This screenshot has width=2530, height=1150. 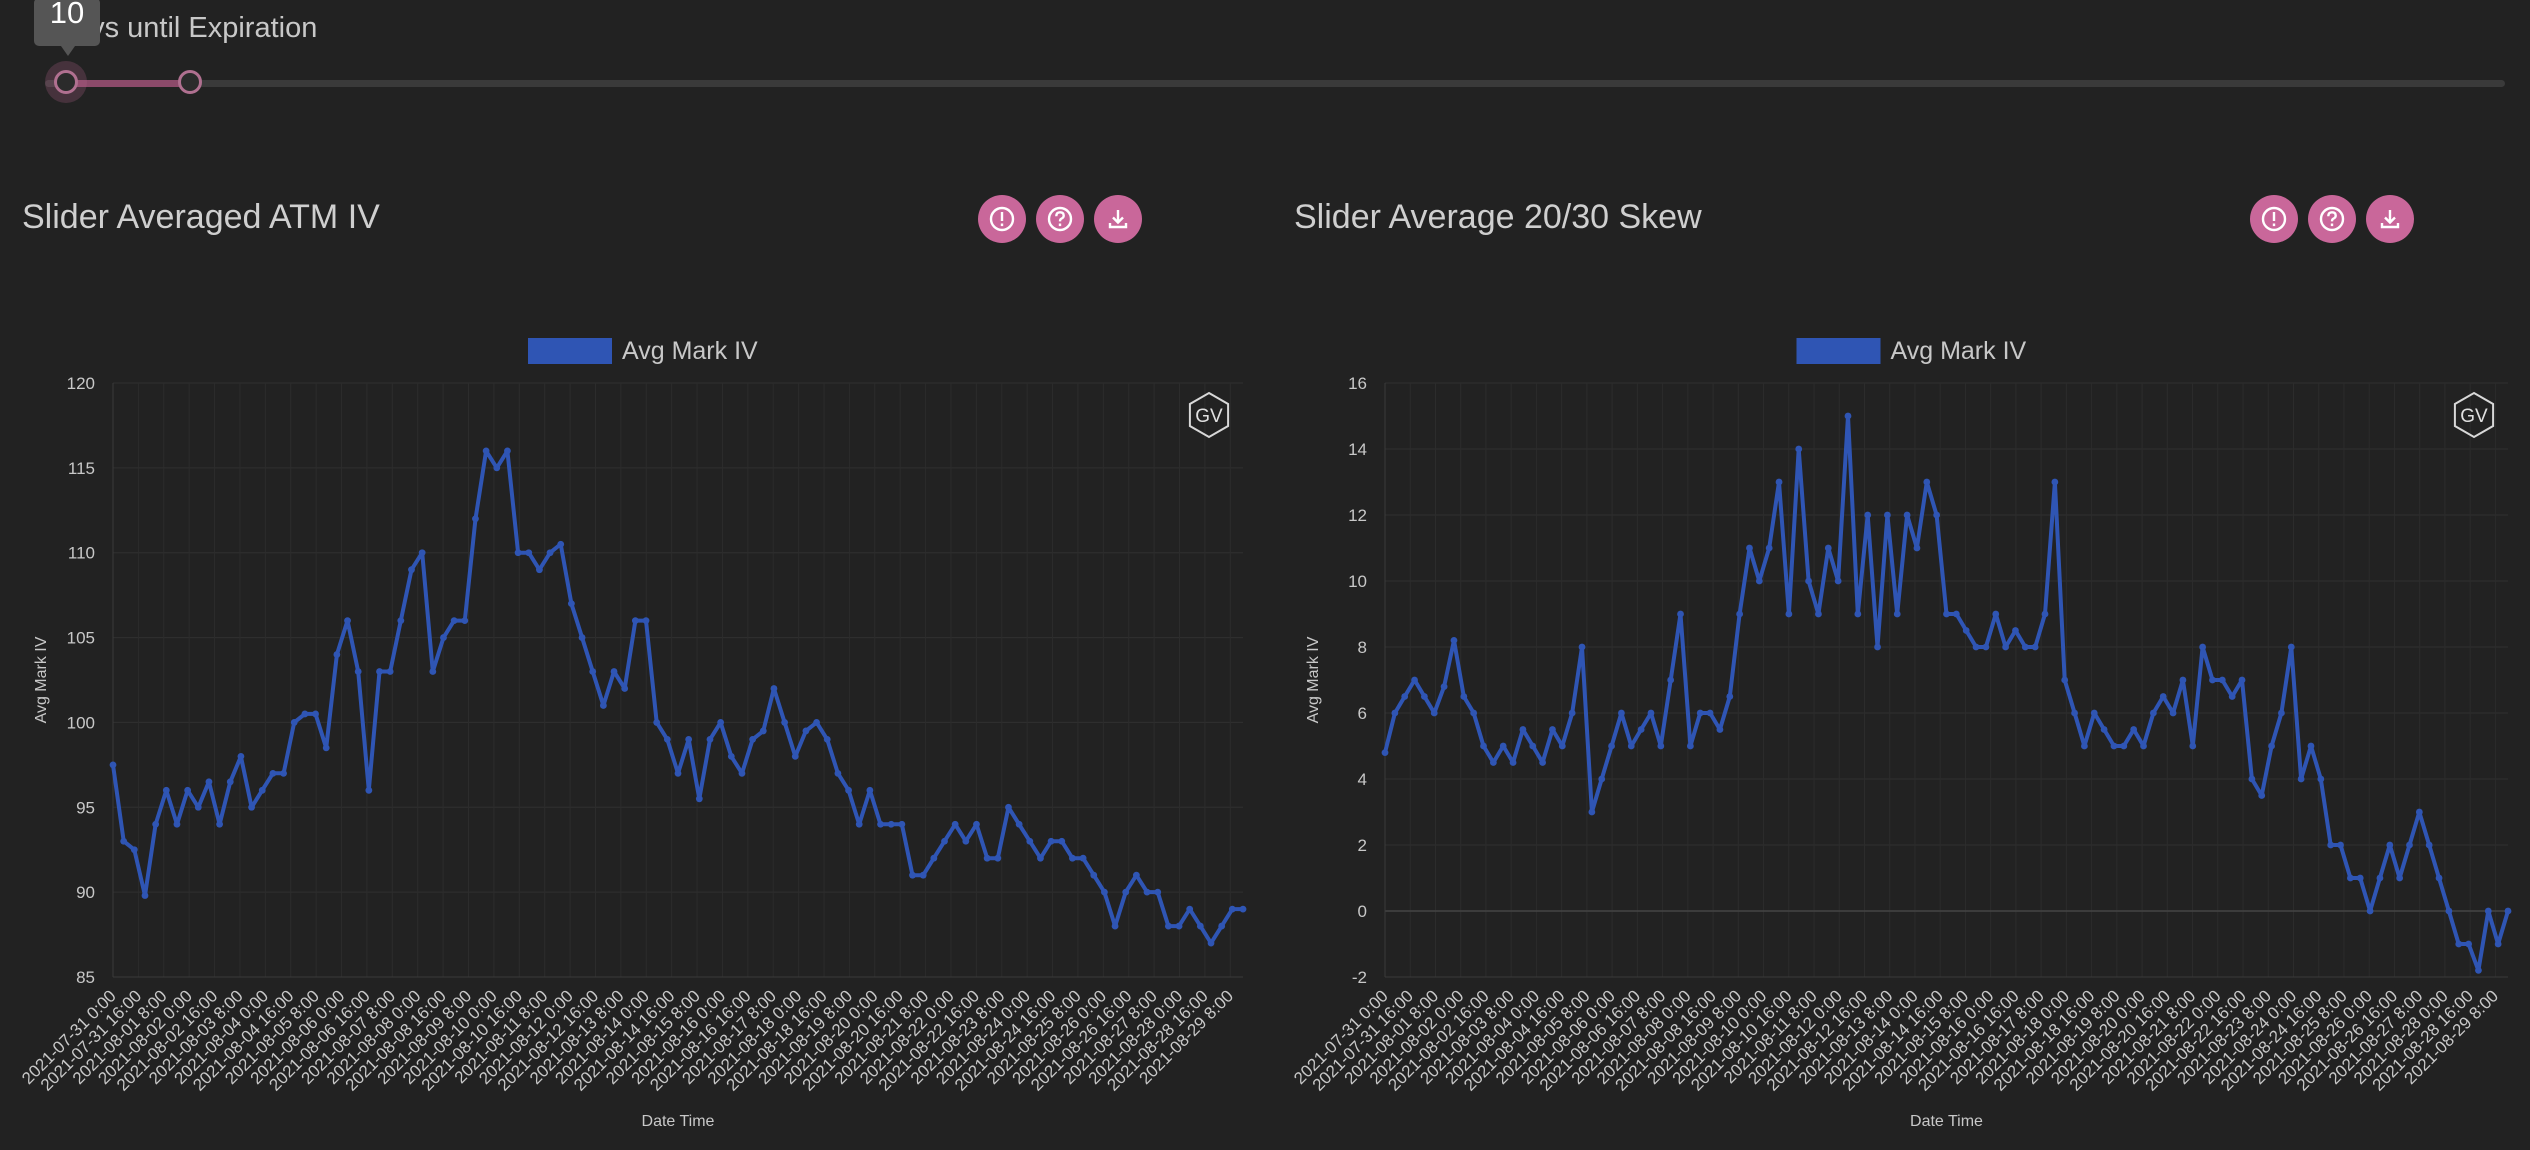 I want to click on y-tick-label: 12, so click(x=1357, y=515).